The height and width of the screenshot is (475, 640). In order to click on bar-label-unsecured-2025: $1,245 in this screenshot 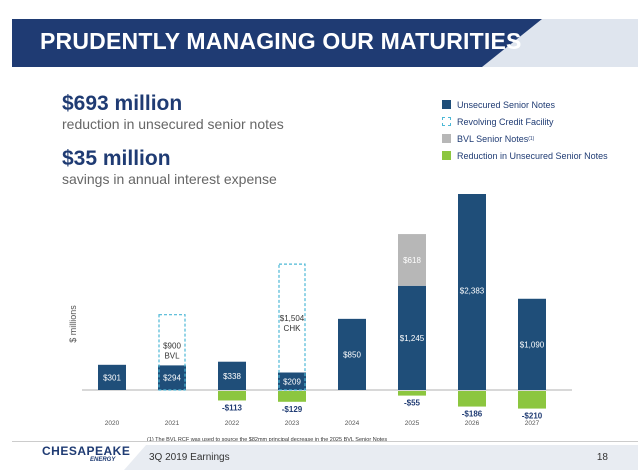, I will do `click(412, 338)`.